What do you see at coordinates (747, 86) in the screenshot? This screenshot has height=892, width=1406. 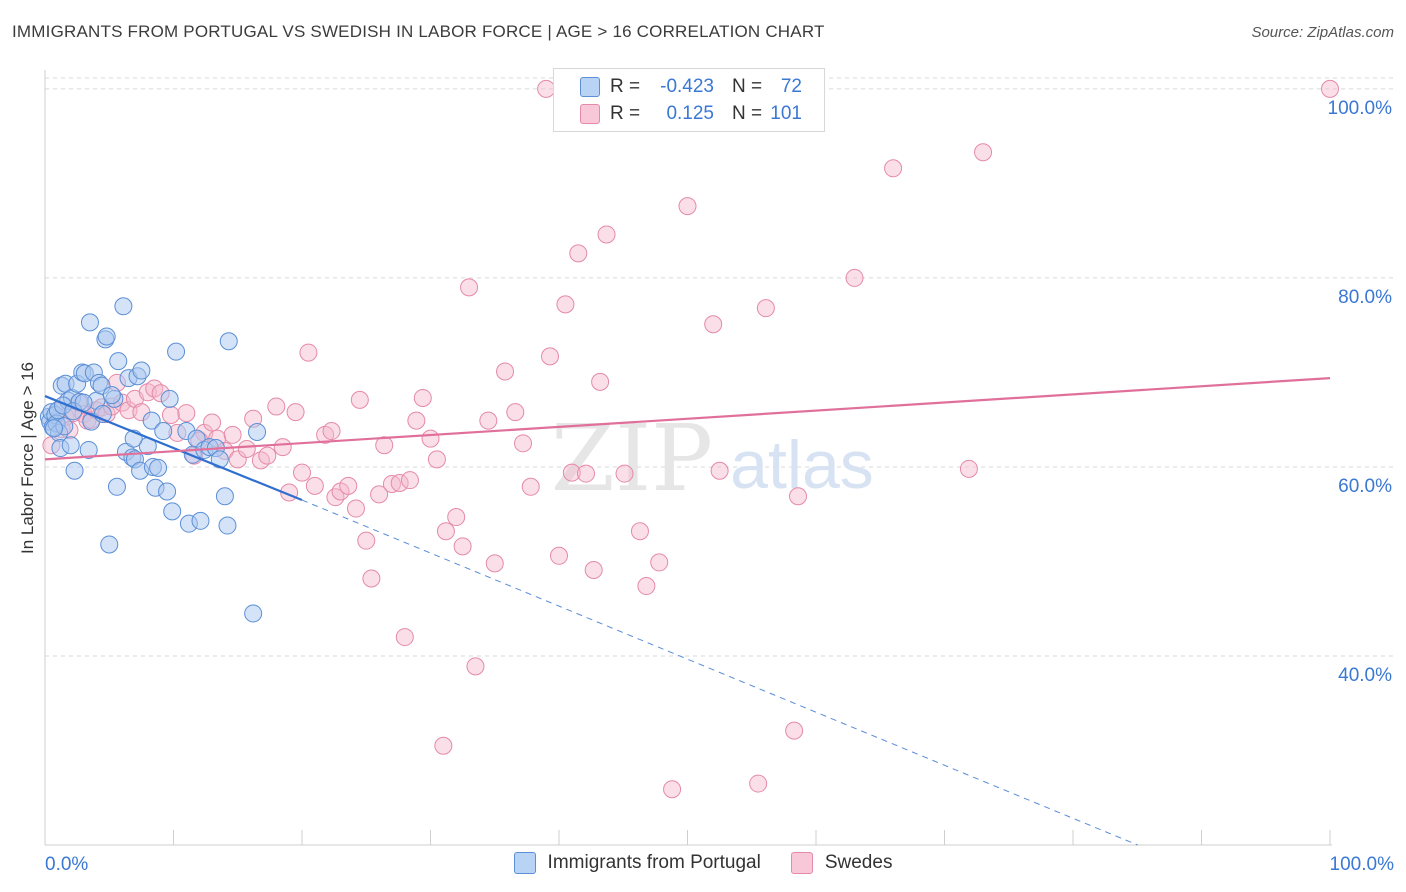 I see `n-label: N =` at bounding box center [747, 86].